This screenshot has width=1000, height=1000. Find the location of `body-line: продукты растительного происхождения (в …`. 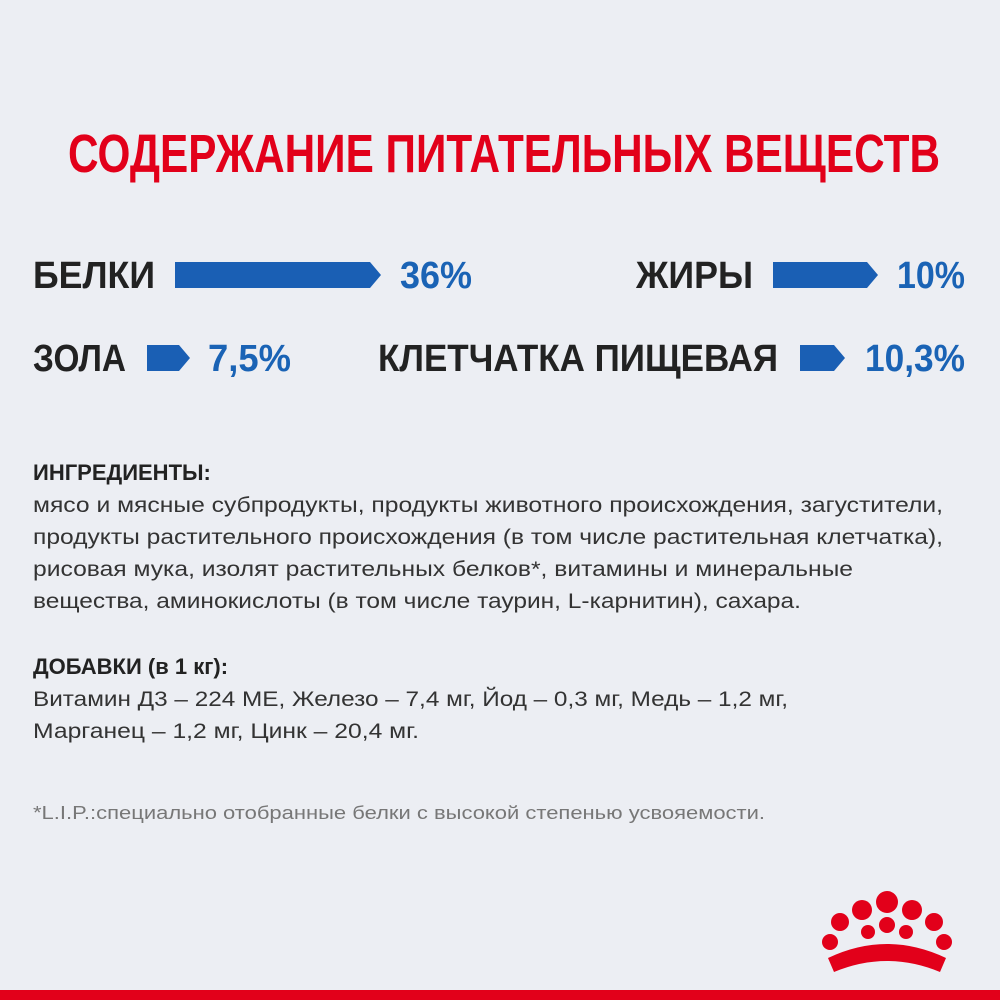

body-line: продукты растительного происхождения (в … is located at coordinates (488, 537).